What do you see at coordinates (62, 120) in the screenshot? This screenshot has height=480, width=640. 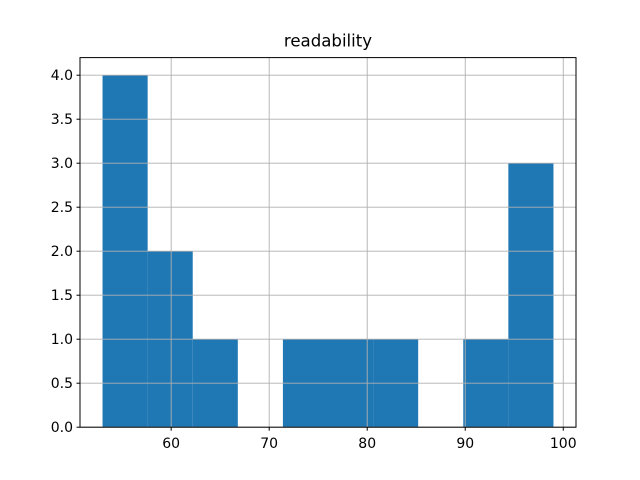 I see `y-tick-label: 3.5` at bounding box center [62, 120].